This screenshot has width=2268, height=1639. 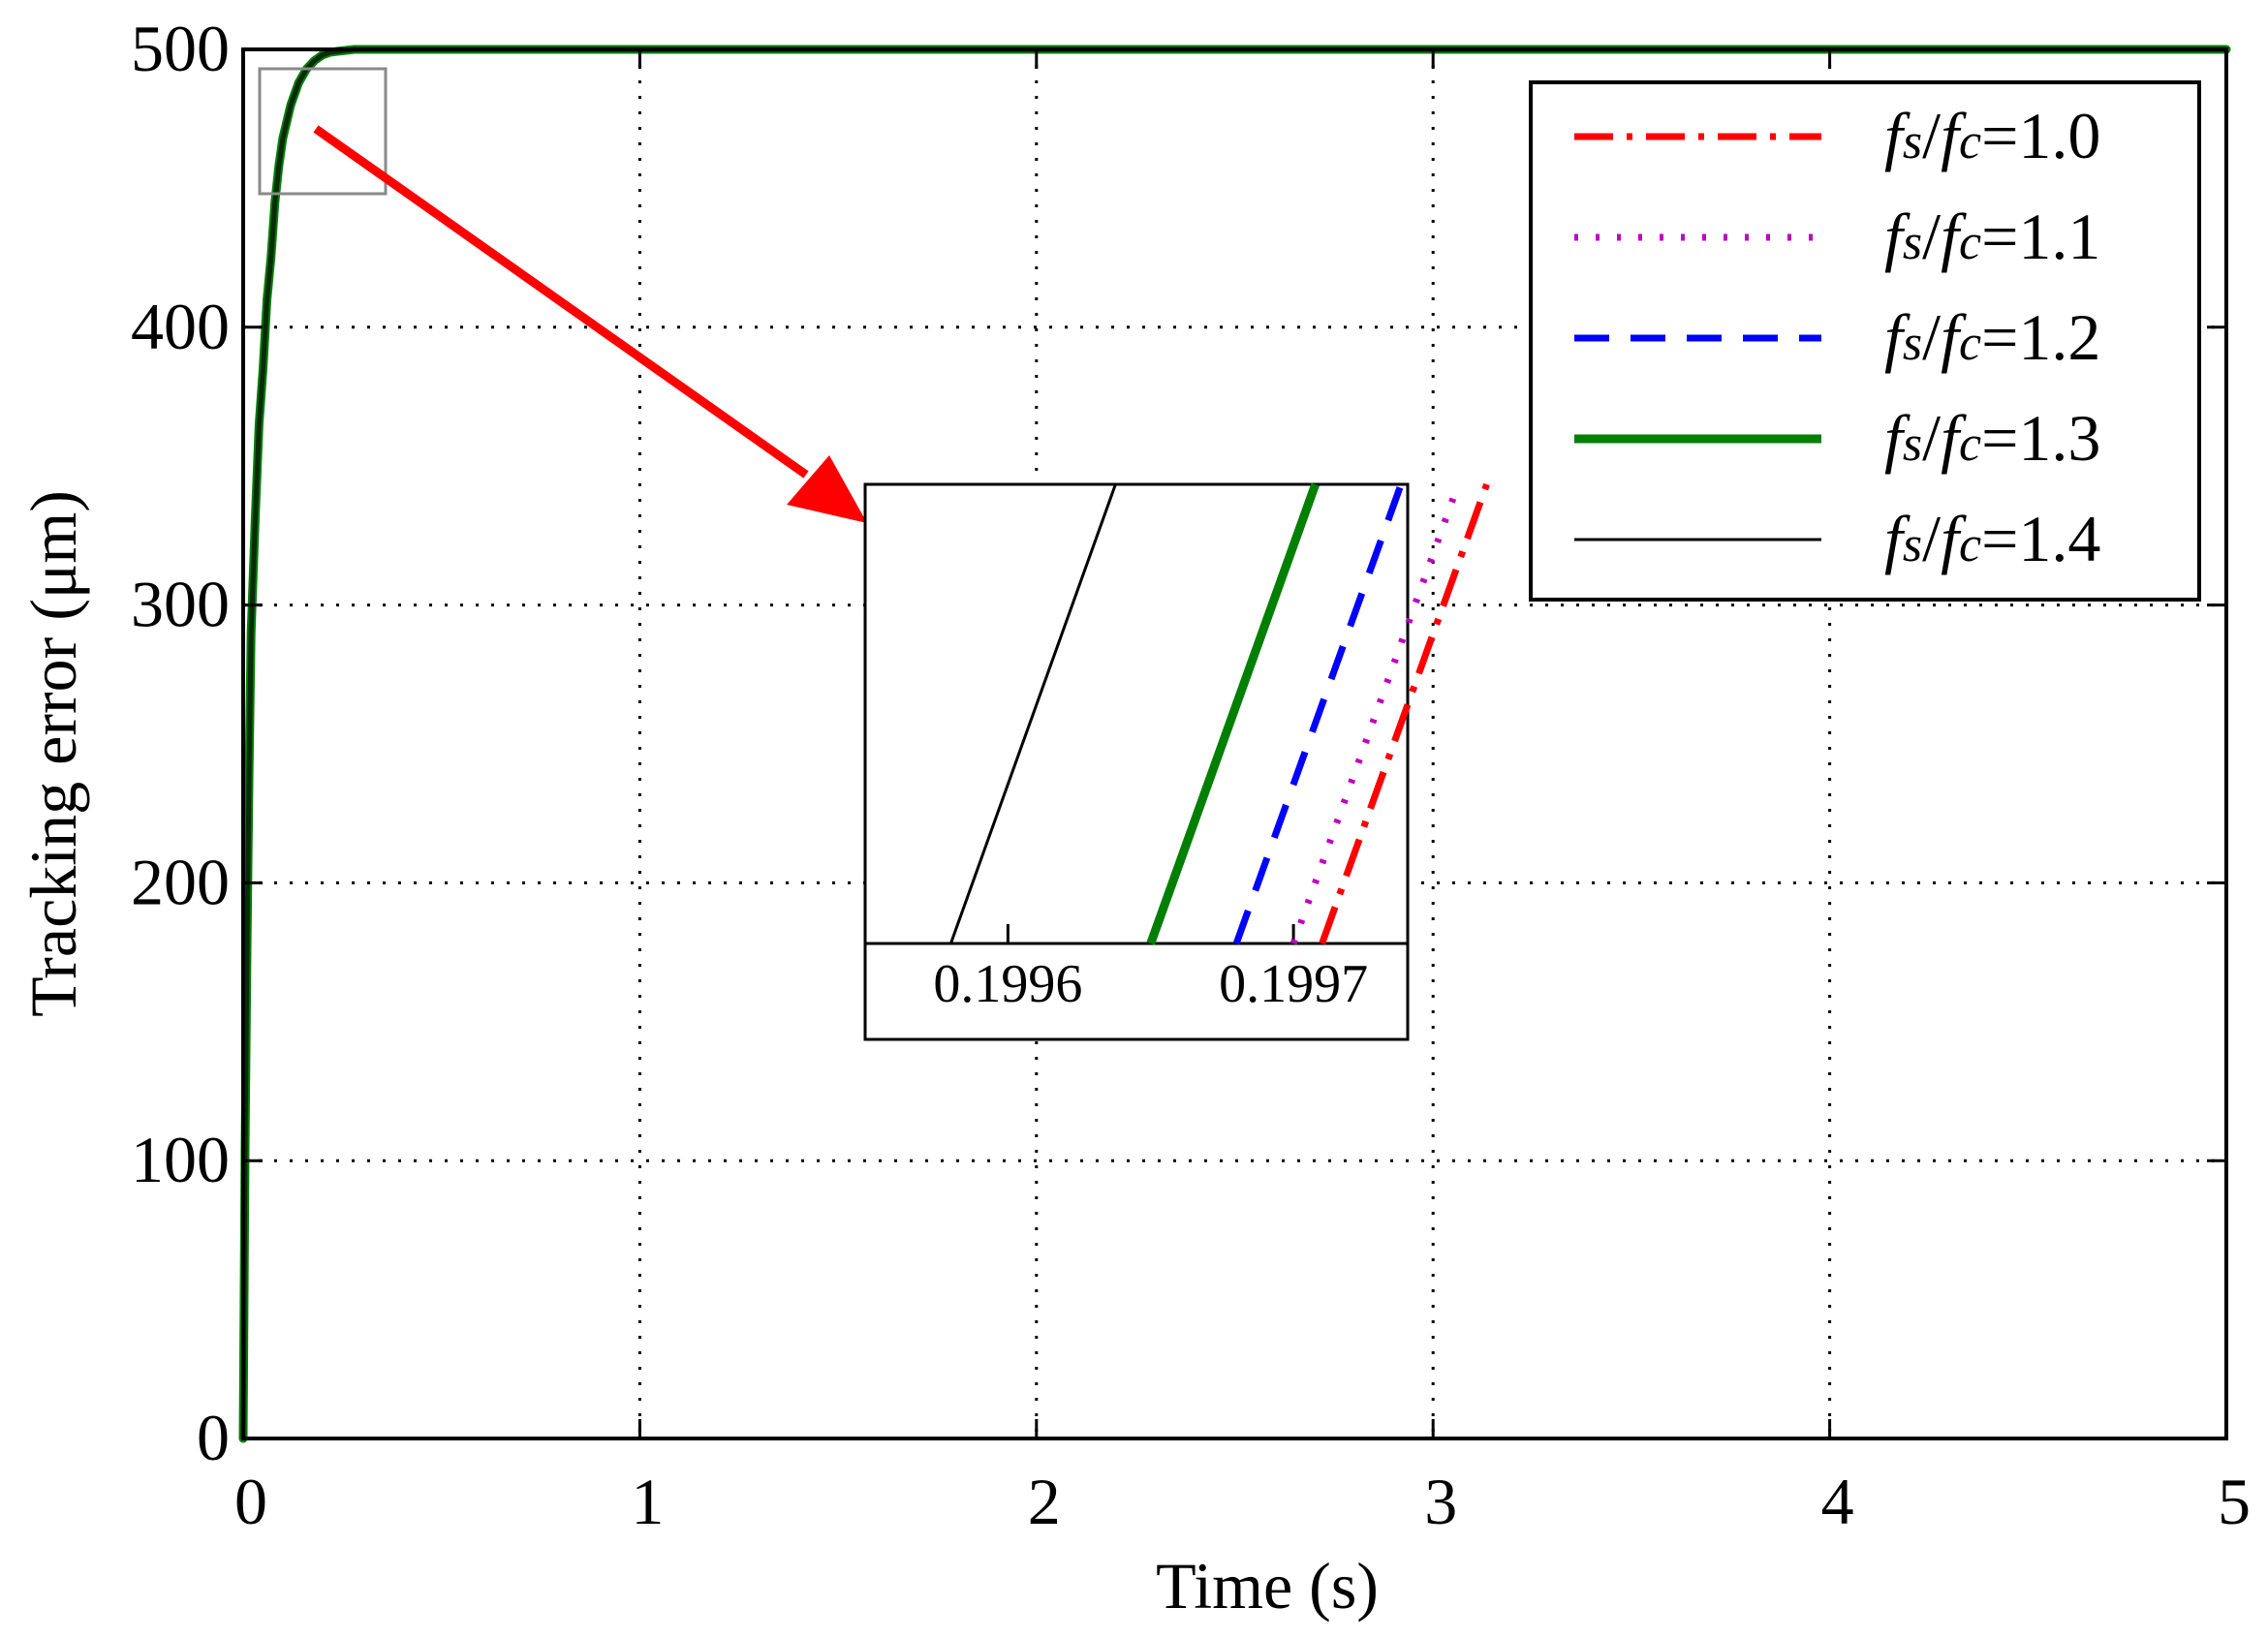 I want to click on y-tick-label: 400, so click(x=180, y=326).